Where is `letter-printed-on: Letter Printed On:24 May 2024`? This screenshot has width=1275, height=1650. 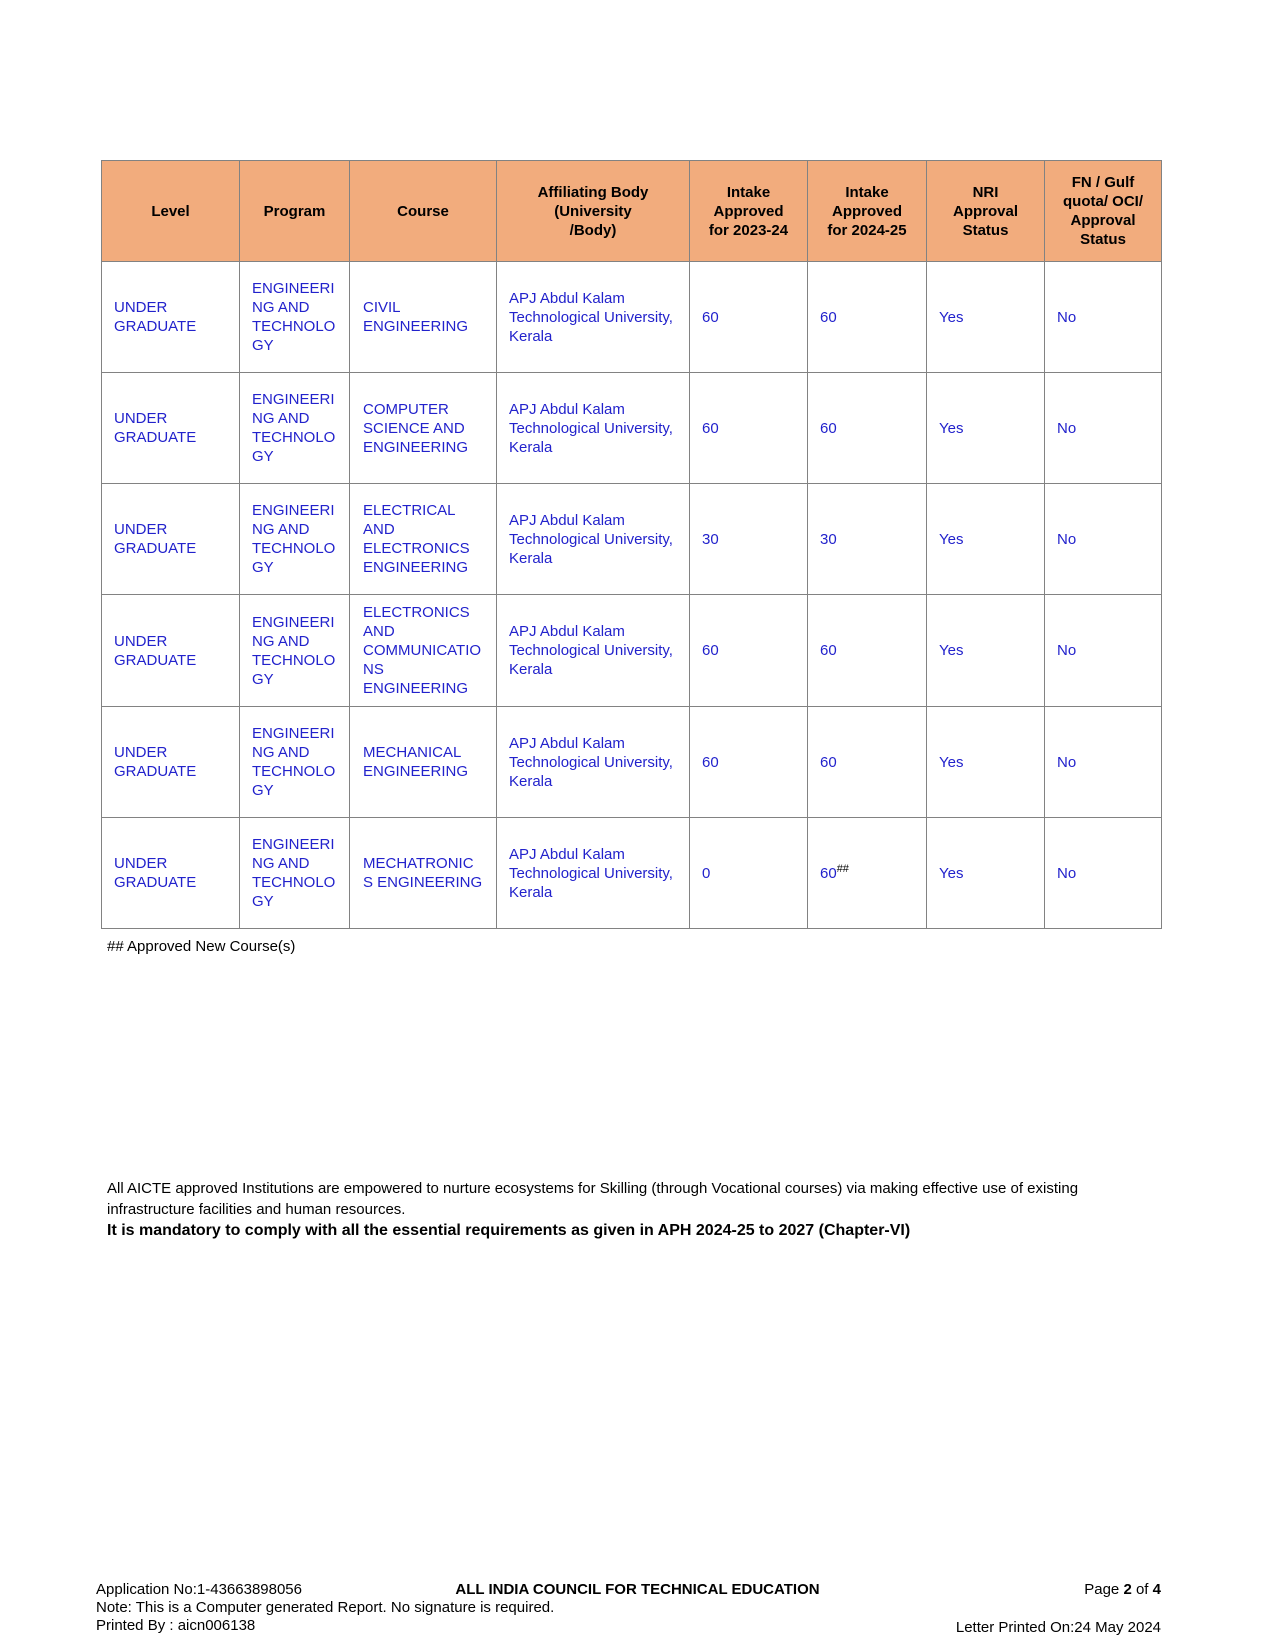
letter-printed-on: Letter Printed On:24 May 2024 is located at coordinates (1058, 1627).